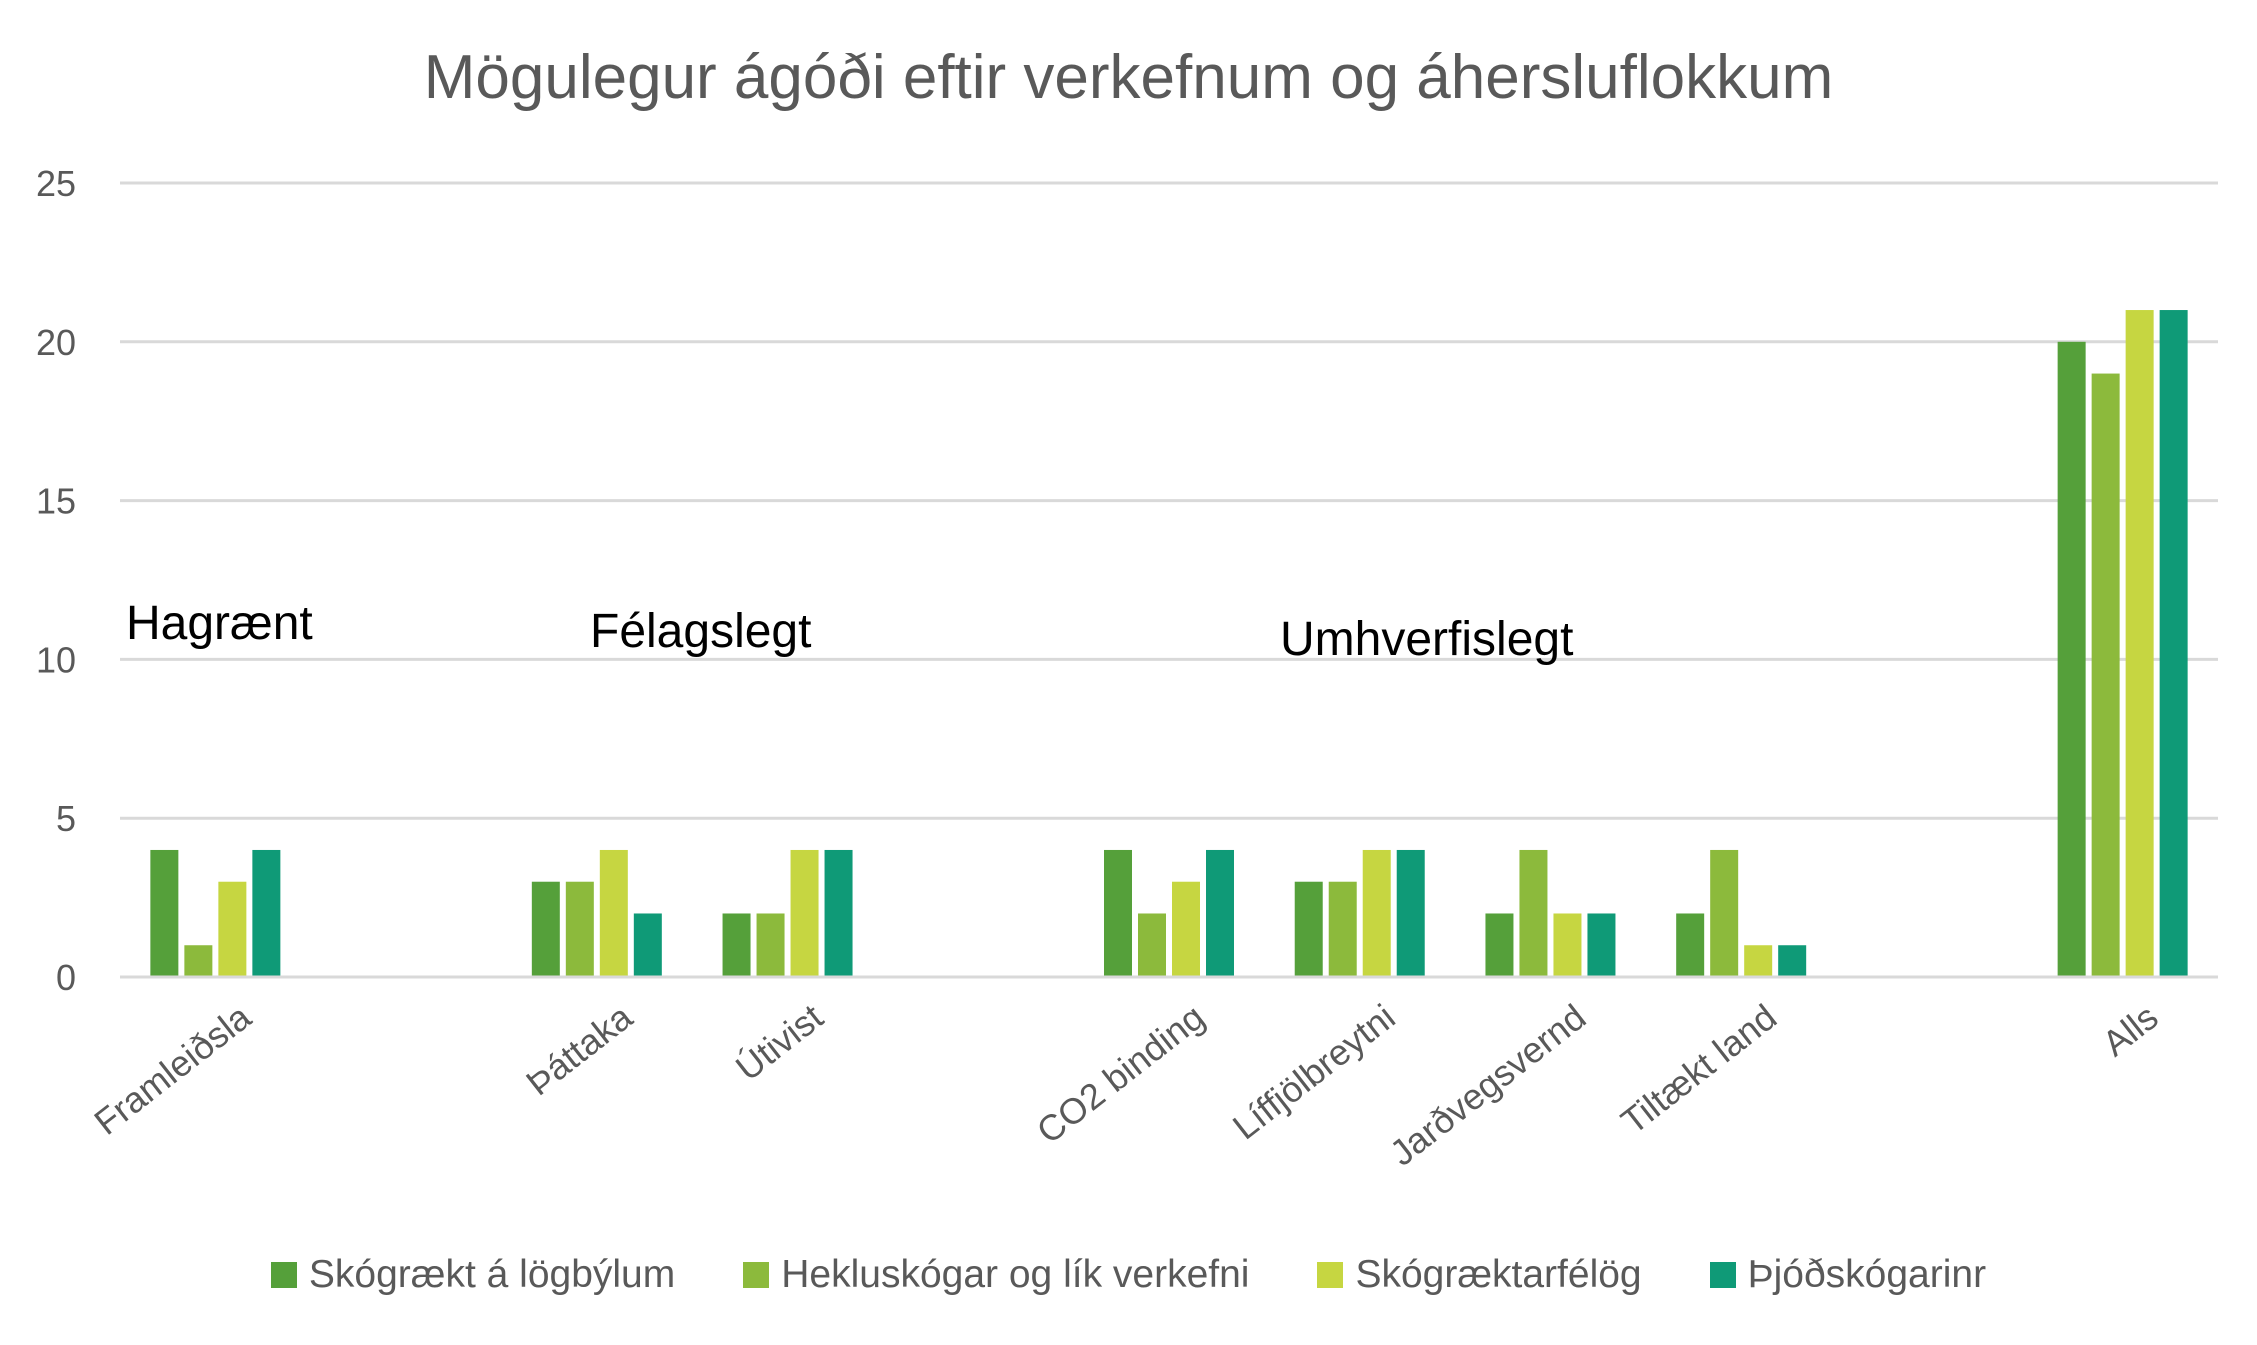 Image resolution: width=2257 pixels, height=1345 pixels. I want to click on legend-item: Skógrækt á lögbýlum, so click(473, 1275).